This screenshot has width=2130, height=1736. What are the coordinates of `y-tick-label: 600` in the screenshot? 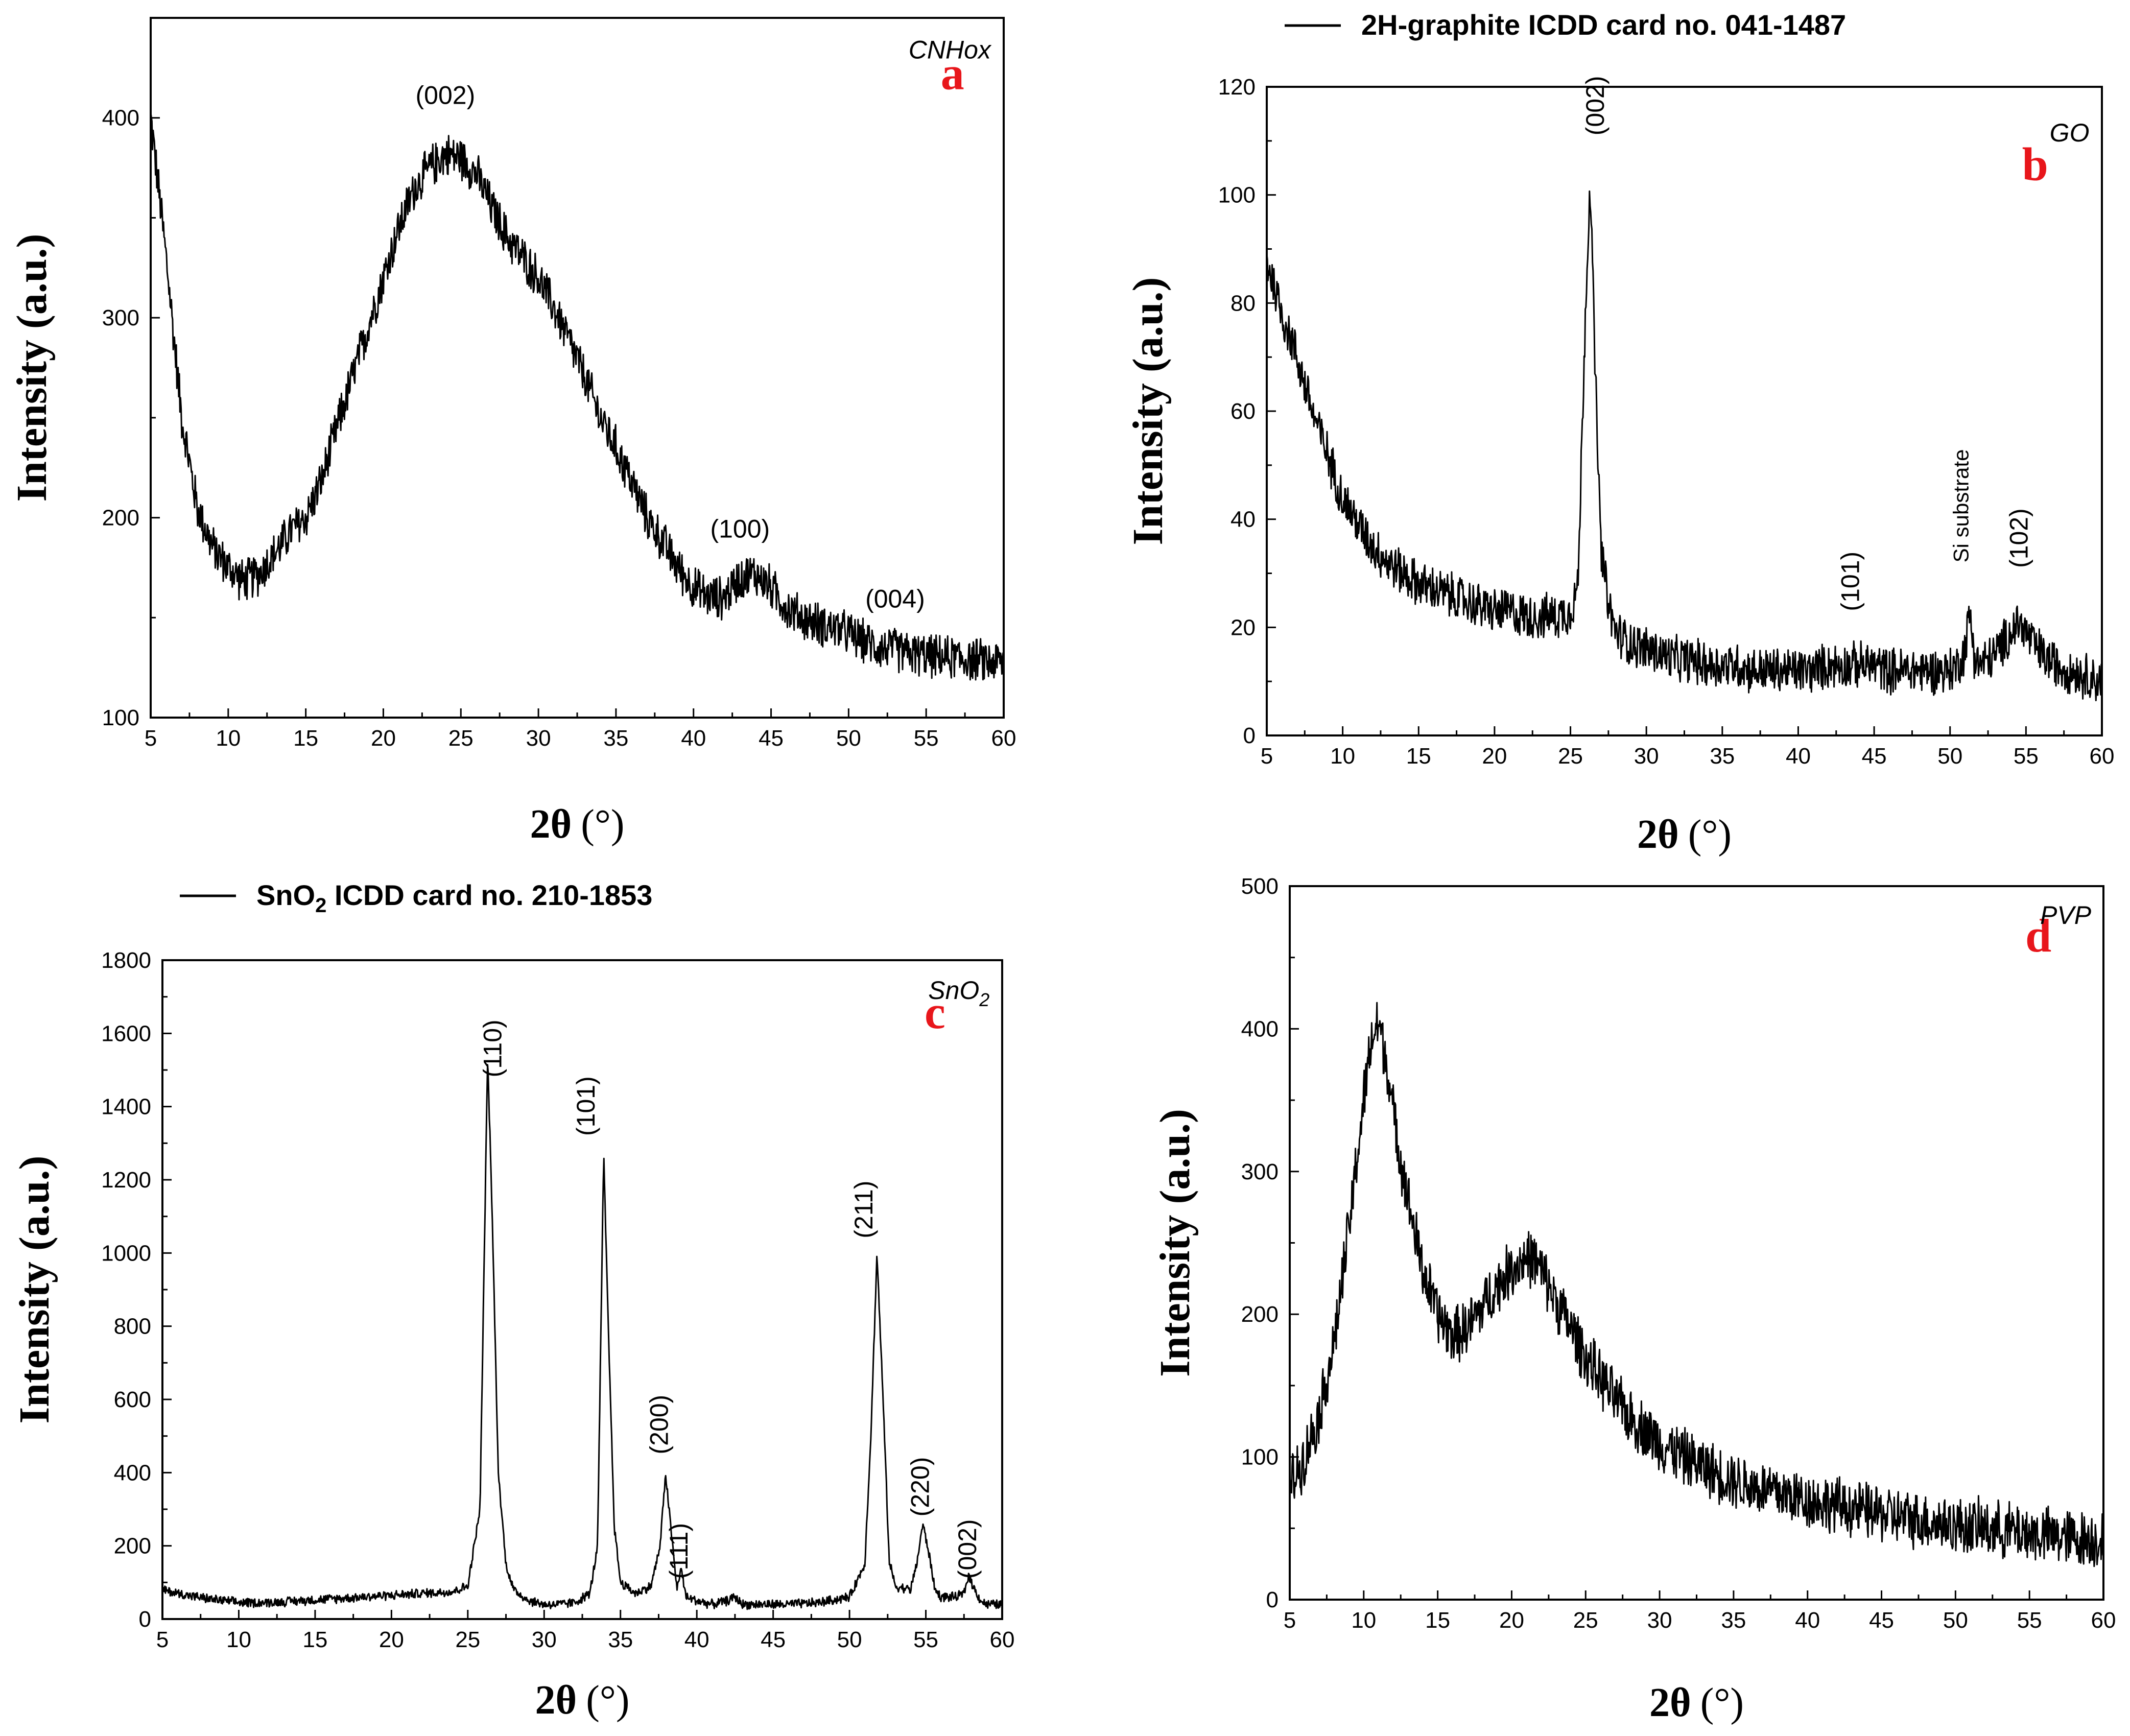 It's located at (133, 1400).